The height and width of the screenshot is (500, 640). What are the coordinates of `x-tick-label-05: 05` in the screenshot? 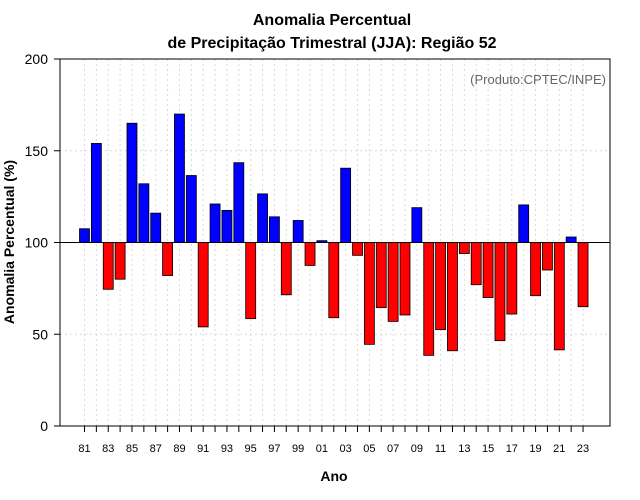 It's located at (369, 449).